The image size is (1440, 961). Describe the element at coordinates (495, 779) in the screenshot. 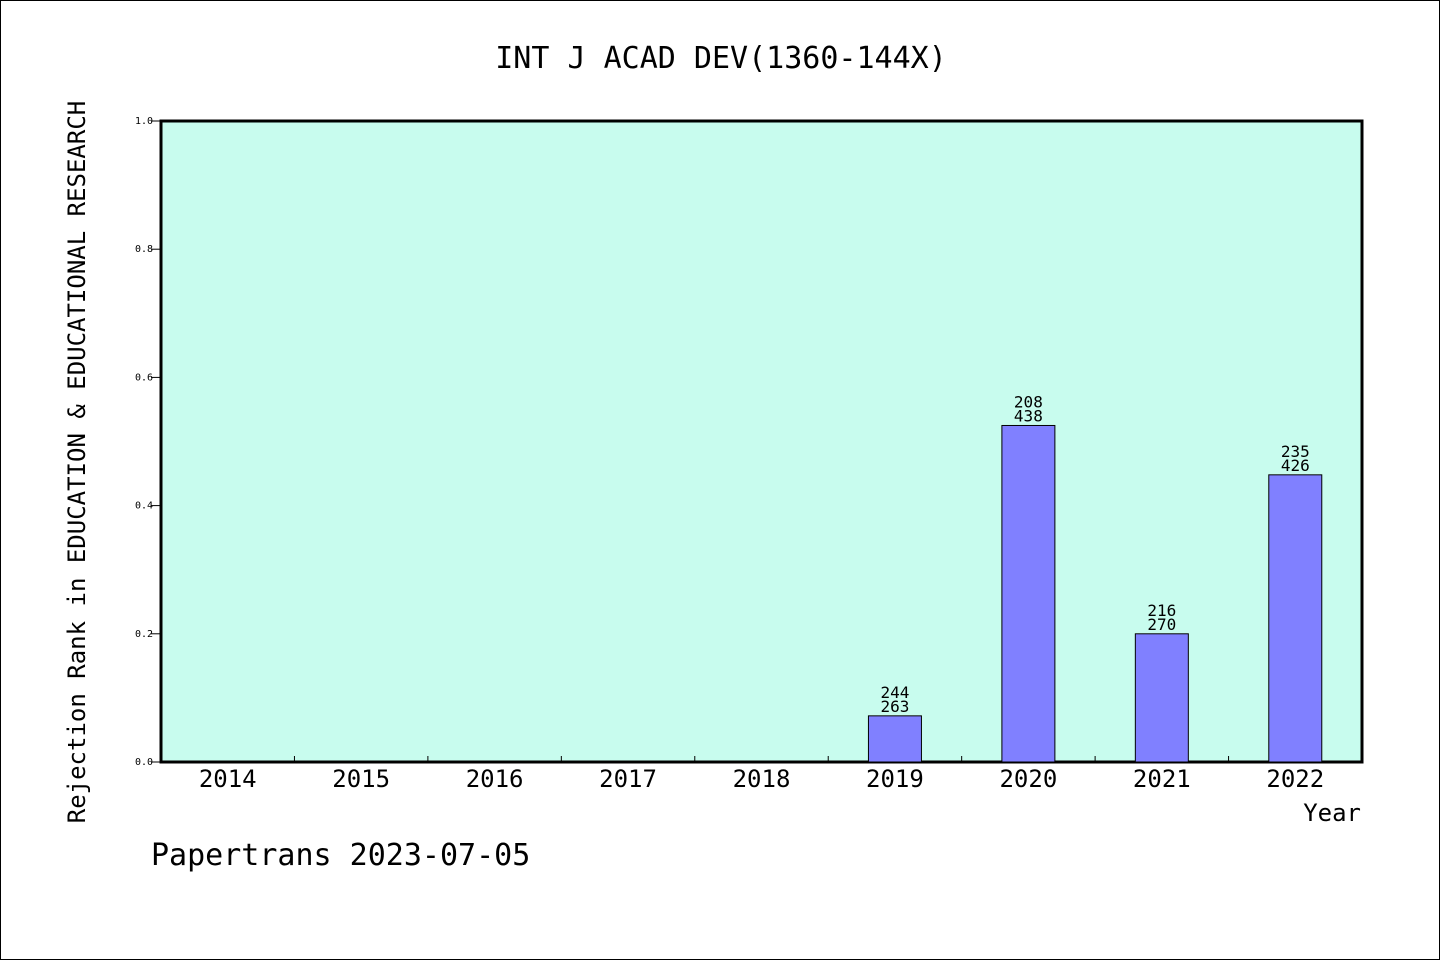

I see `x-tick-label: 2016` at that location.